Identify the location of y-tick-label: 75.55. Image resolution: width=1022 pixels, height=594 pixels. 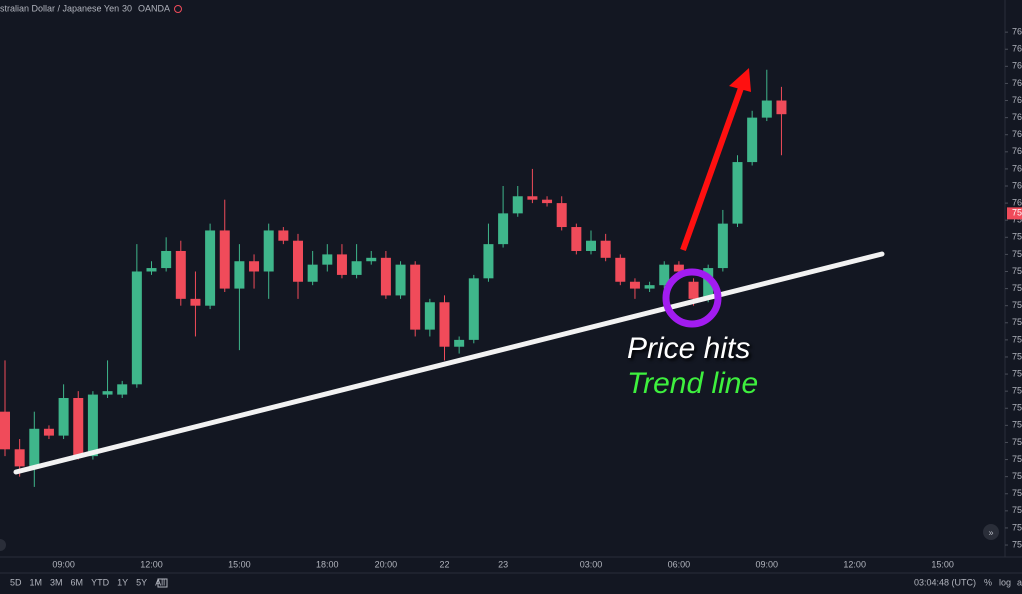
(1017, 356).